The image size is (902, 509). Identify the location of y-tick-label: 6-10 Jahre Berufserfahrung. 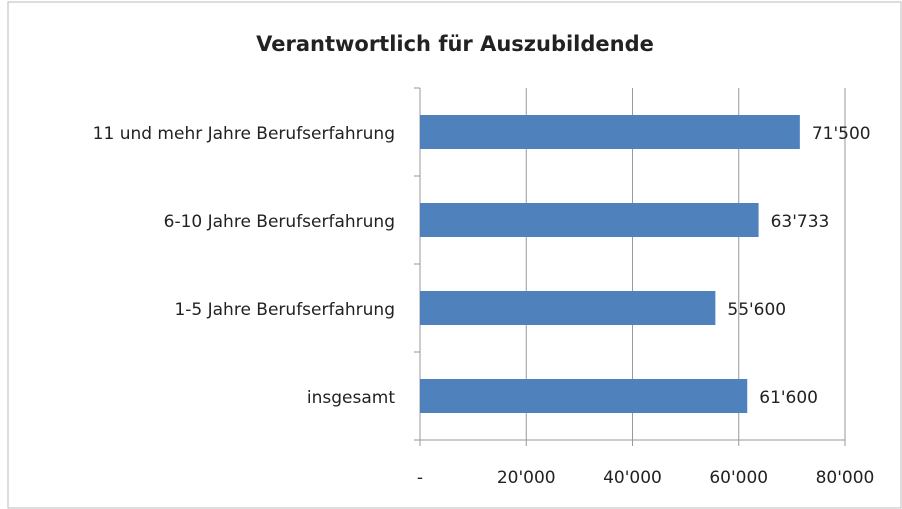
(279, 222).